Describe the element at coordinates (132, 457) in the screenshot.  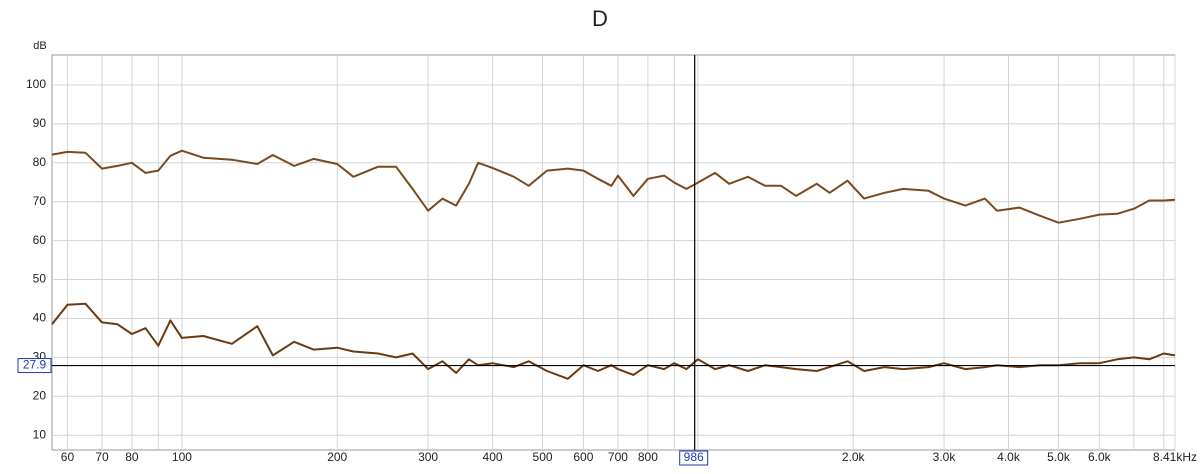
I see `x-tick-label: 80` at that location.